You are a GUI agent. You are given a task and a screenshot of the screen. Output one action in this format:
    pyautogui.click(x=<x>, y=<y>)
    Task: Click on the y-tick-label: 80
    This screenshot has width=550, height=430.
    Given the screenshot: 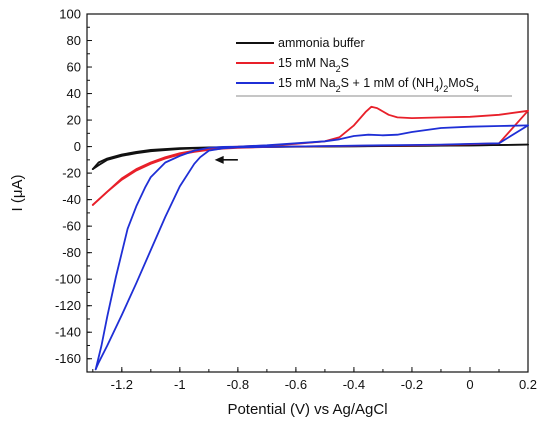 What is the action you would take?
    pyautogui.click(x=74, y=40)
    